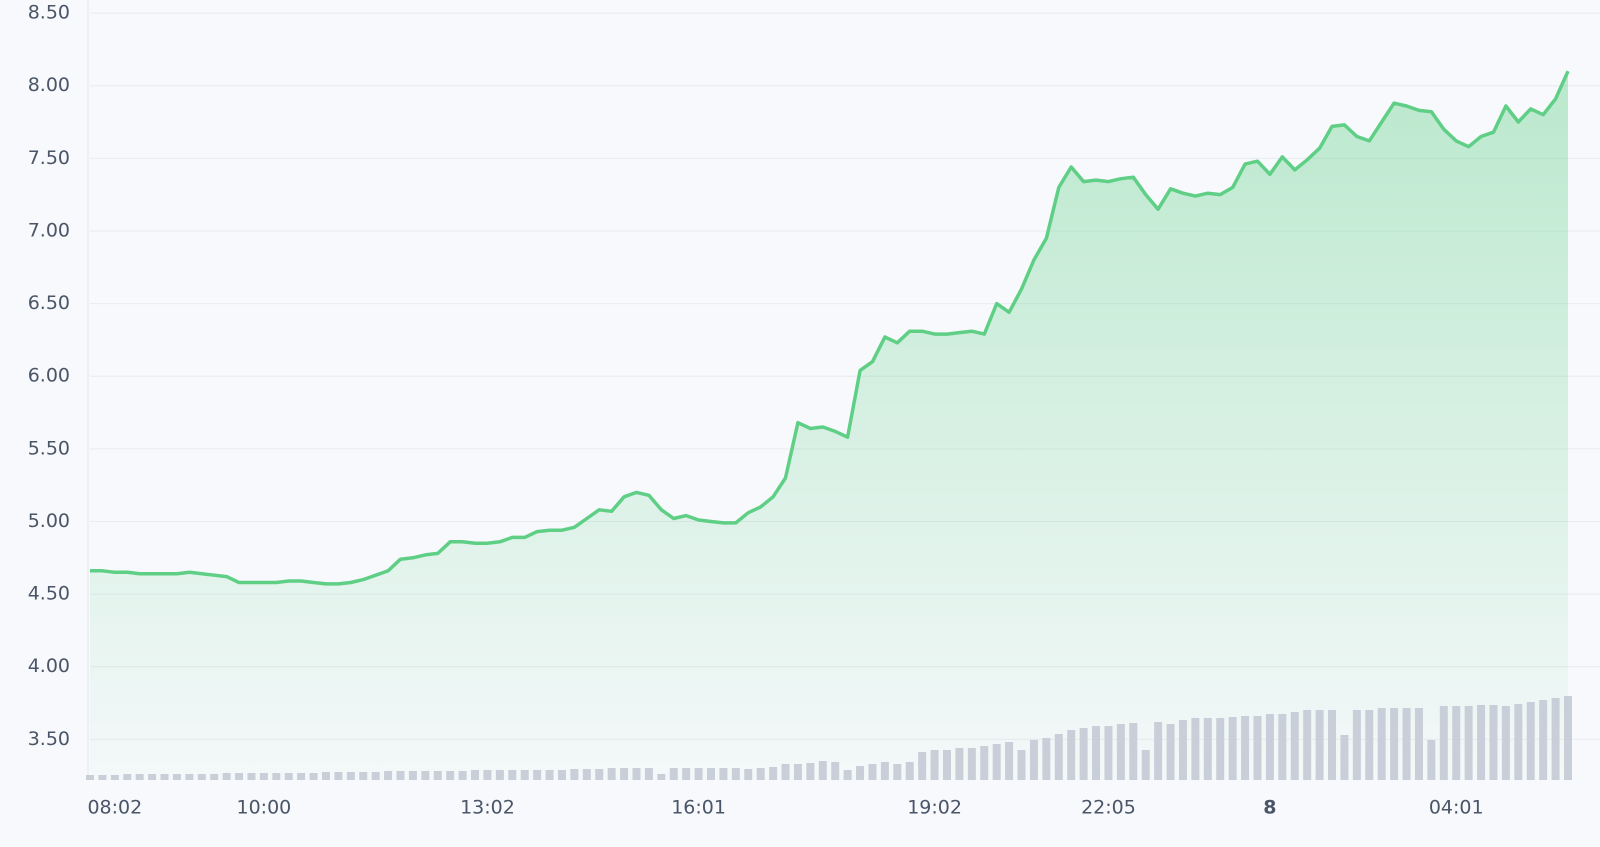 This screenshot has width=1600, height=847. Describe the element at coordinates (49, 376) in the screenshot. I see `y-tick-label: 6.00` at that location.